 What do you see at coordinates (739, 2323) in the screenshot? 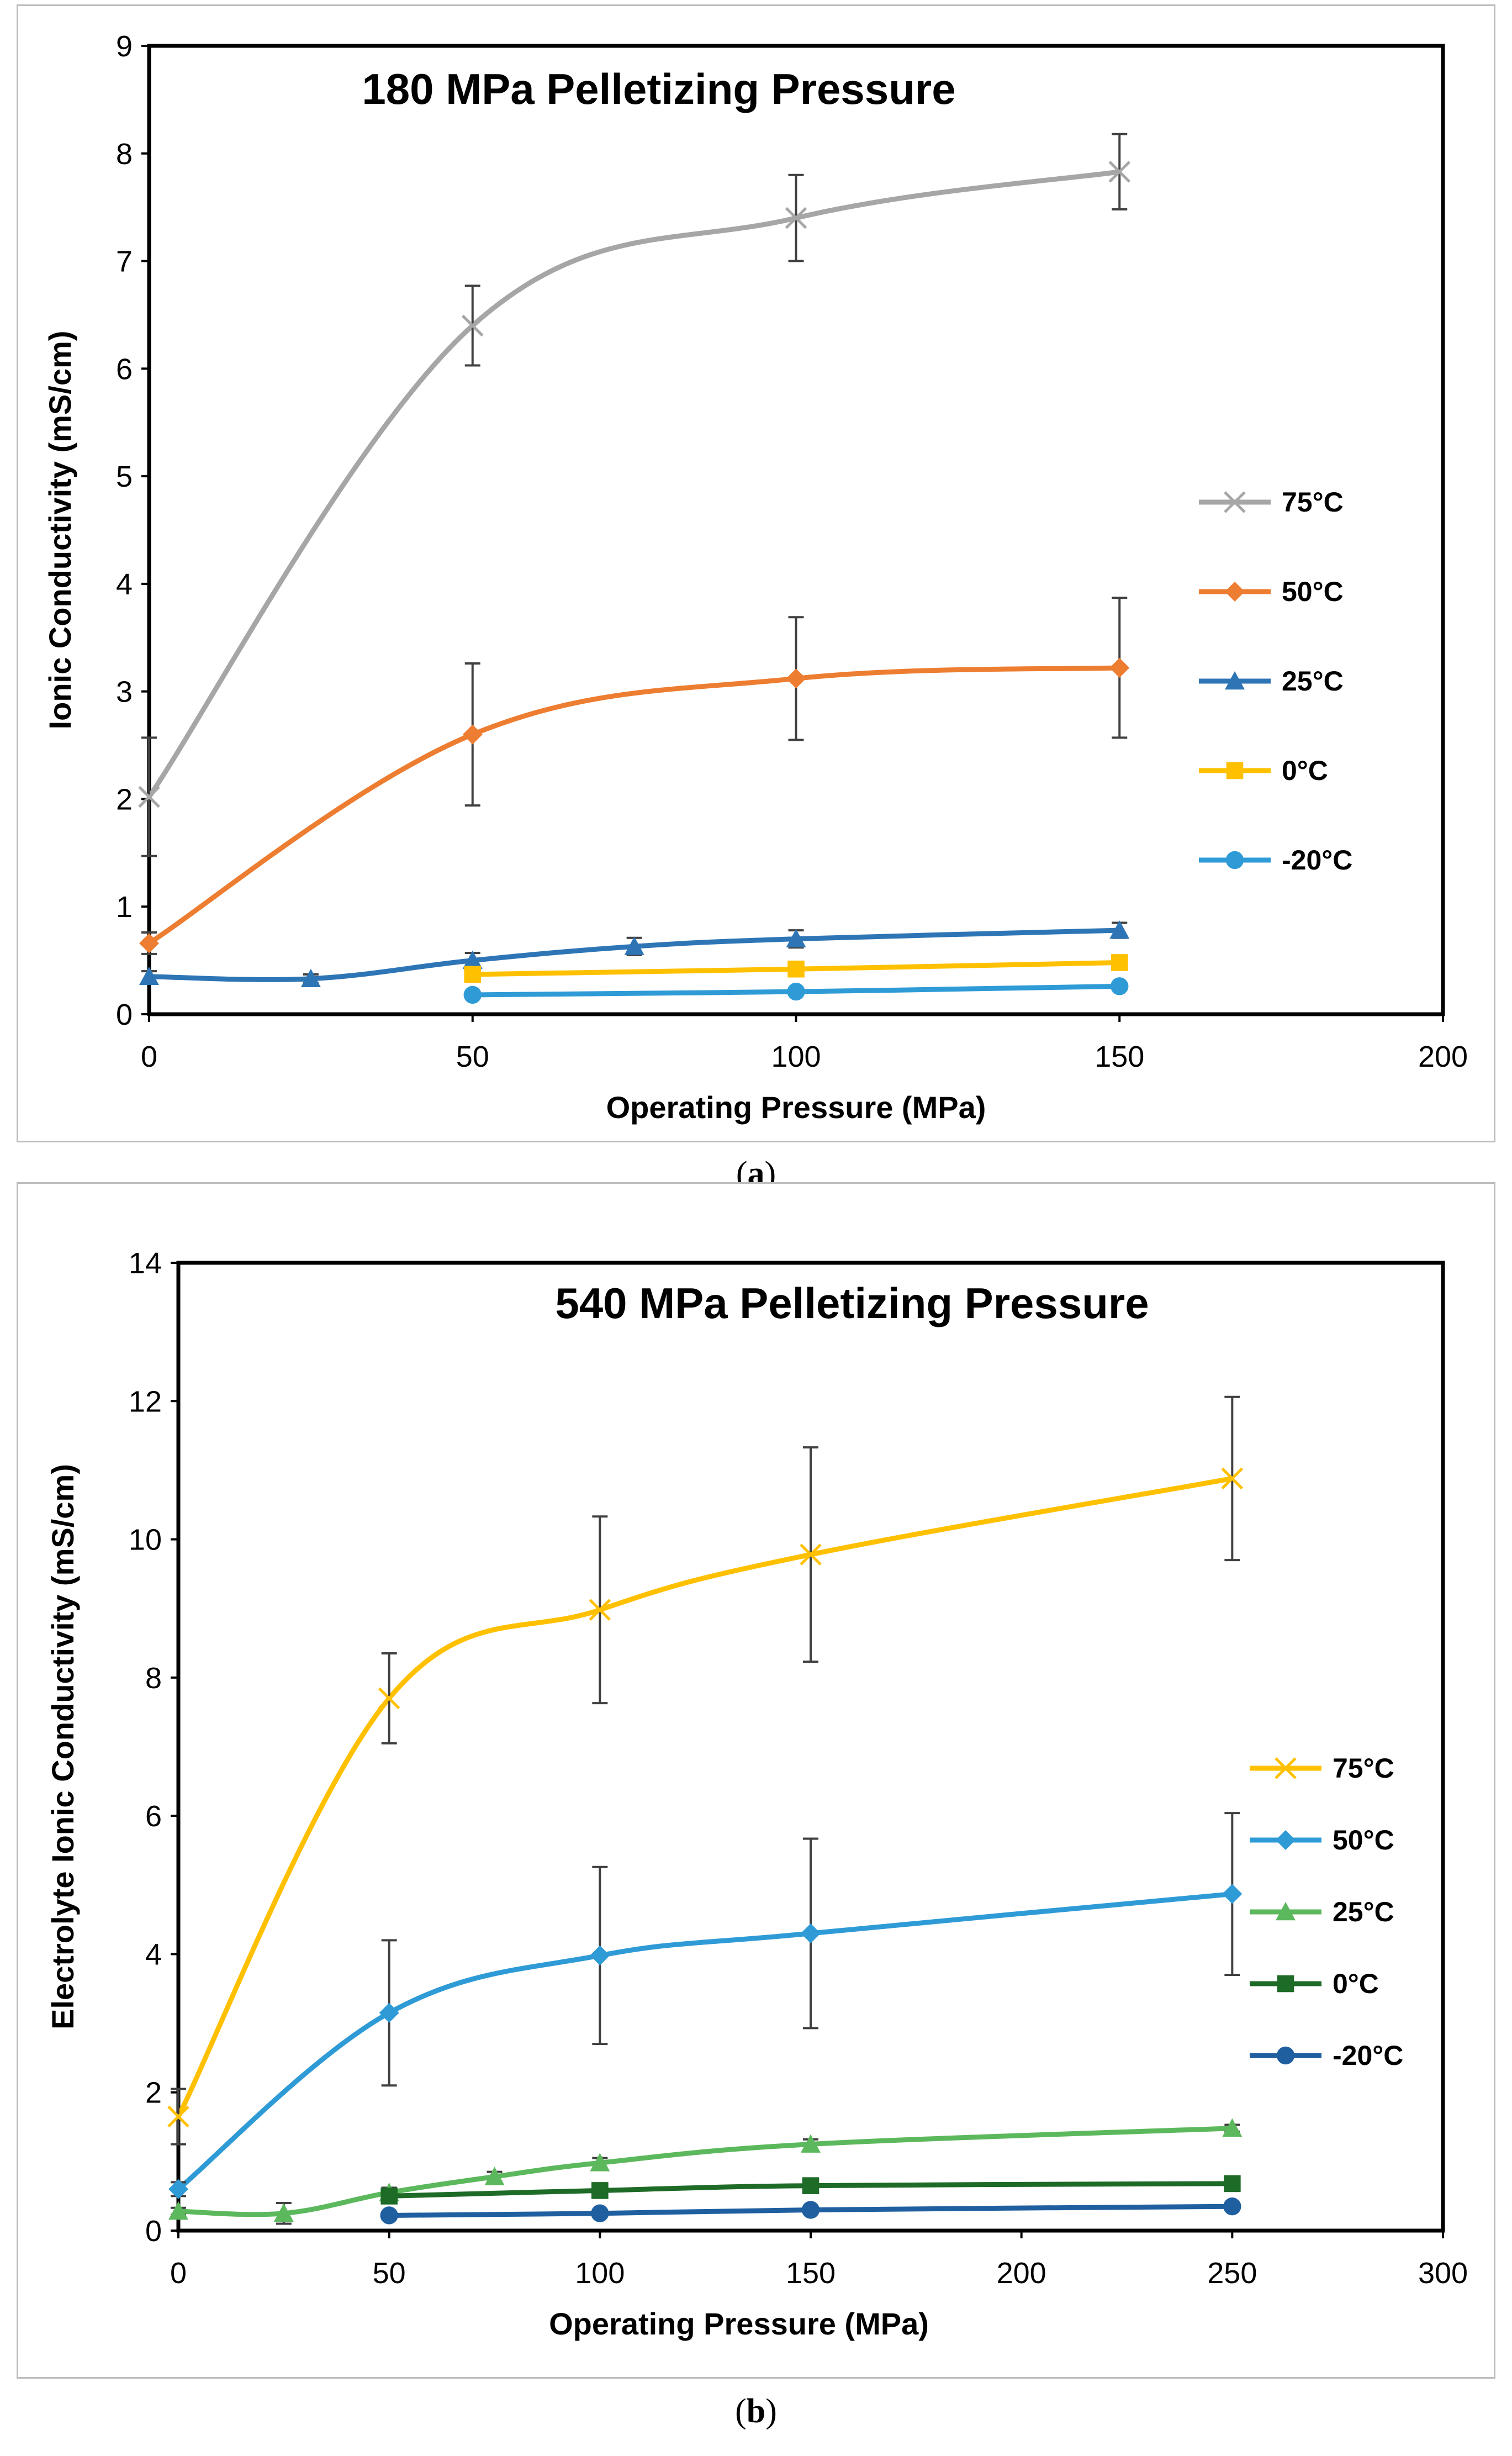
I see `chart-b-x-axis-label: Operating Pressure (MPa)` at bounding box center [739, 2323].